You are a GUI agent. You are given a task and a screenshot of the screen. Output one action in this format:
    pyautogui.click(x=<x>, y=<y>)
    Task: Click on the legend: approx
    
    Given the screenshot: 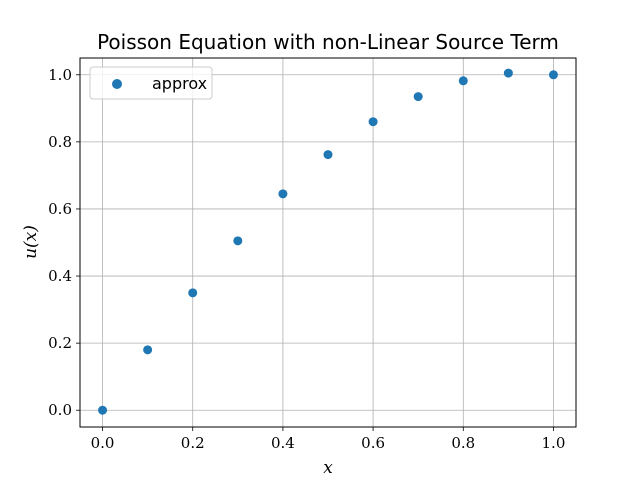 What is the action you would take?
    pyautogui.click(x=151, y=83)
    